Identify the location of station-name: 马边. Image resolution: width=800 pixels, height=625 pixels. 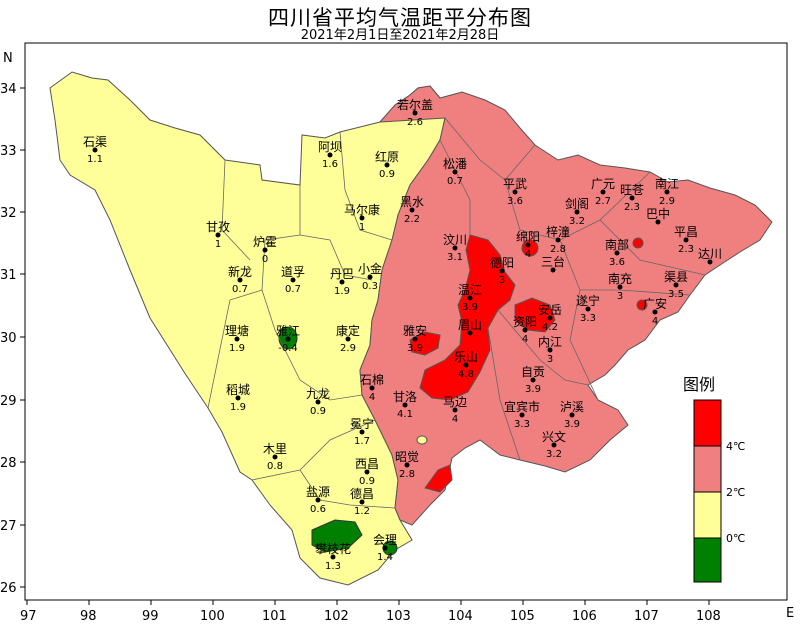
(455, 402).